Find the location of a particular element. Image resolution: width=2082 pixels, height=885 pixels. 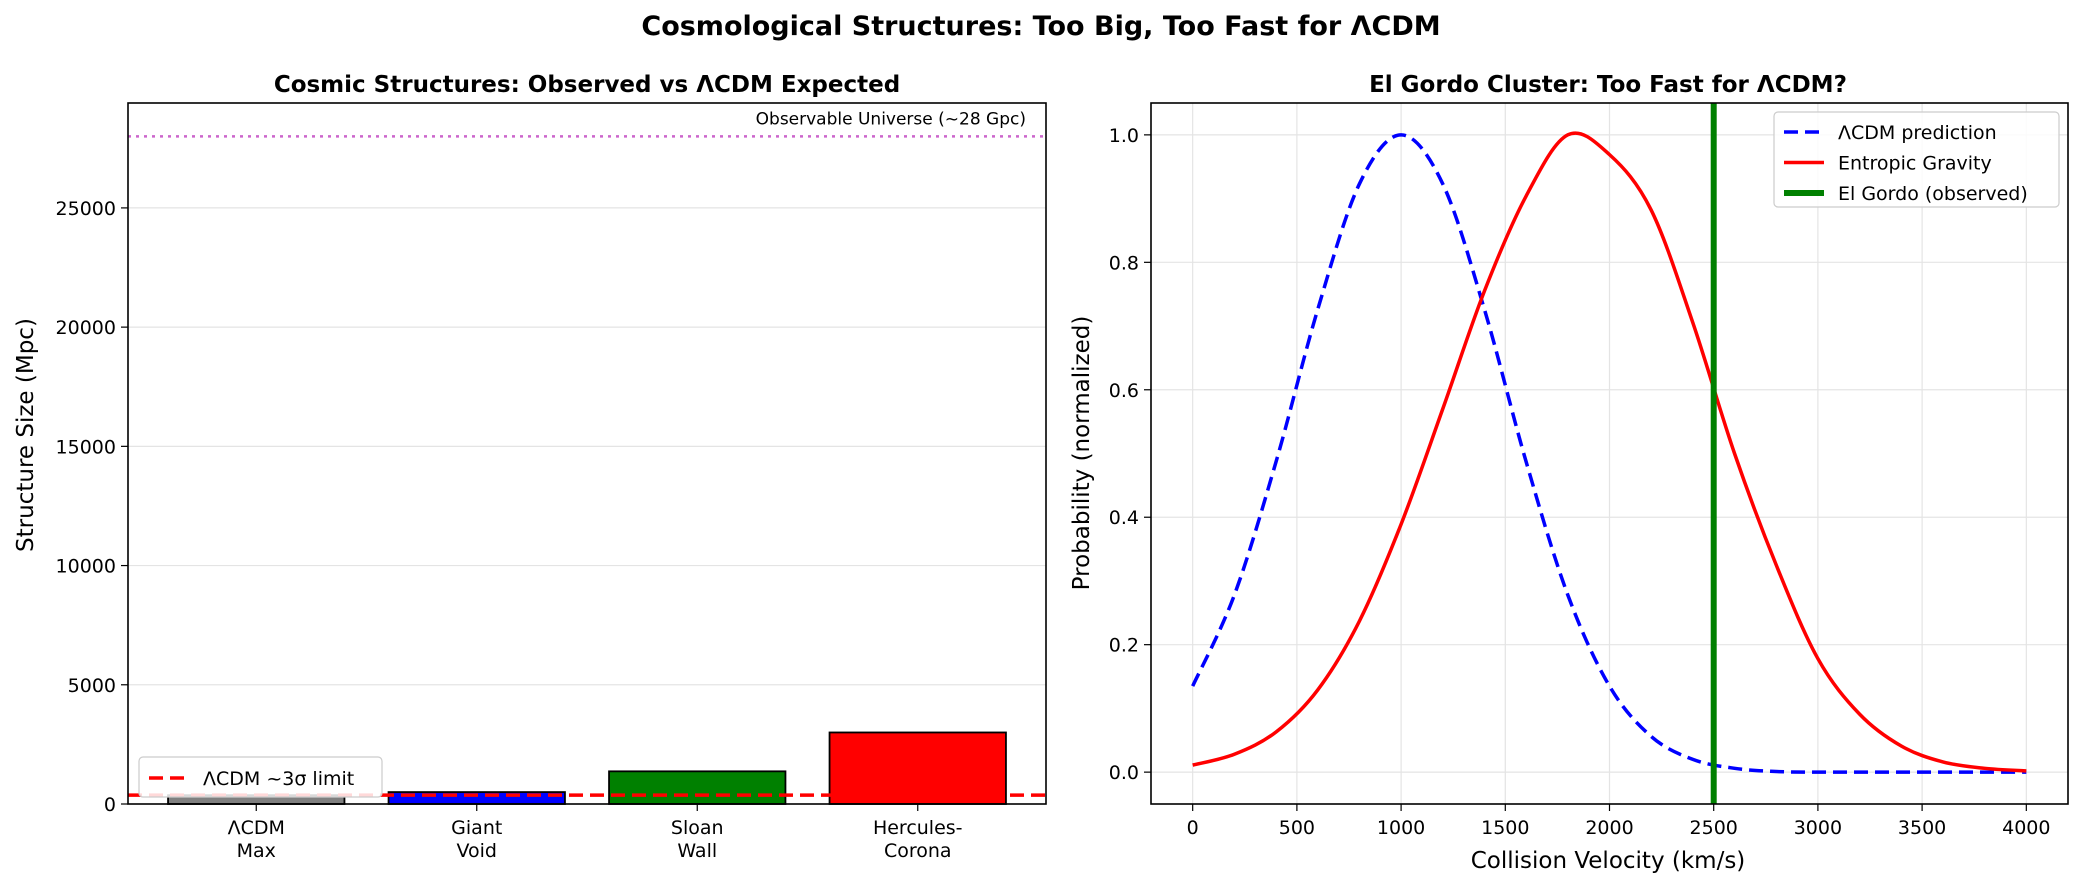

left-chart-x-tick-label: ΛCDM is located at coordinates (256, 828).